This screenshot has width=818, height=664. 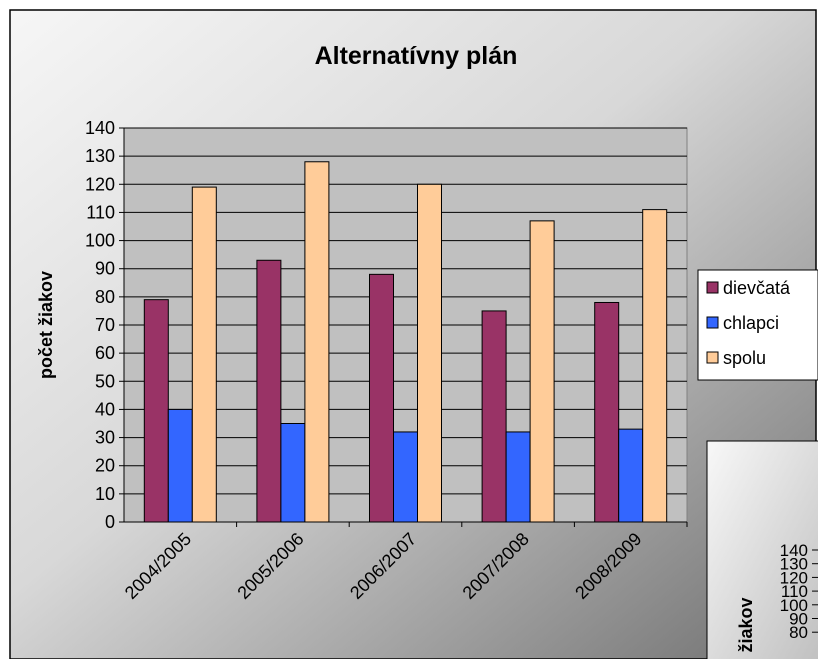 I want to click on y-tick-label: 70, so click(x=105, y=325).